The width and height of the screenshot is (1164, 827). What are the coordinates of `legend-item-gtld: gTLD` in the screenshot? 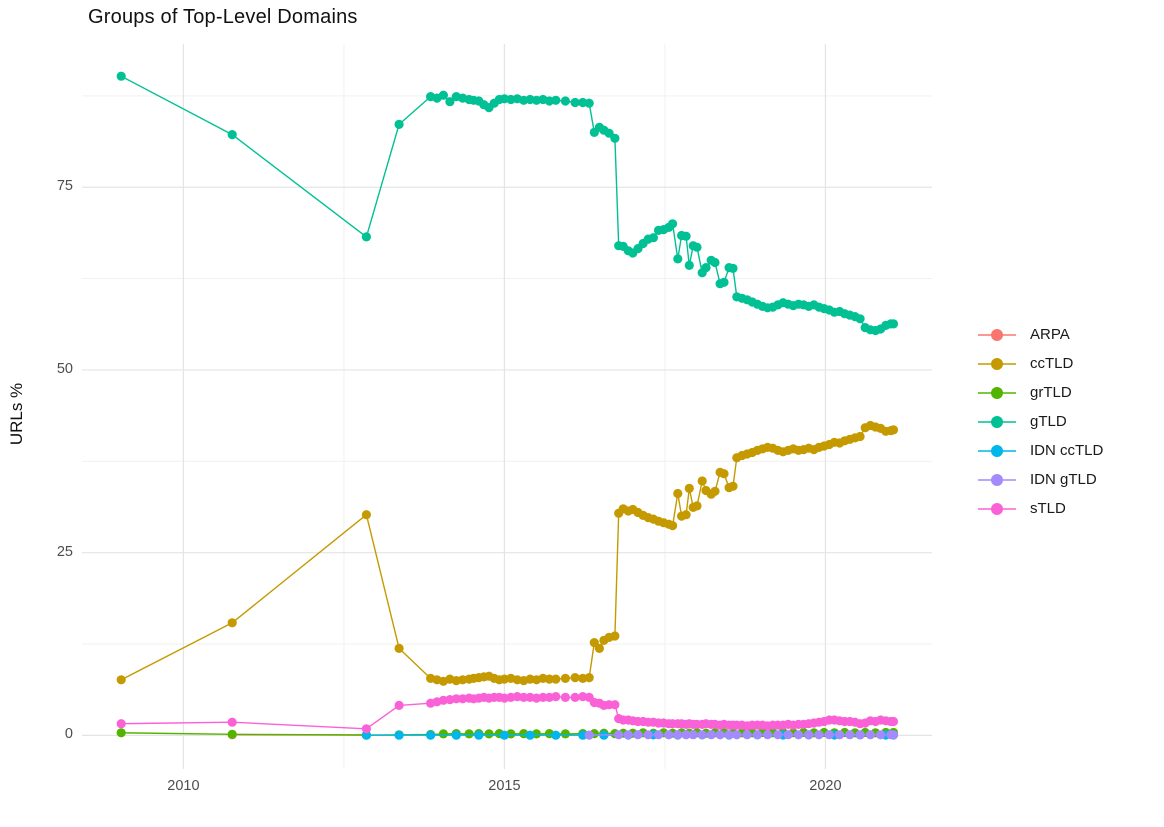 It's located at (1040, 421).